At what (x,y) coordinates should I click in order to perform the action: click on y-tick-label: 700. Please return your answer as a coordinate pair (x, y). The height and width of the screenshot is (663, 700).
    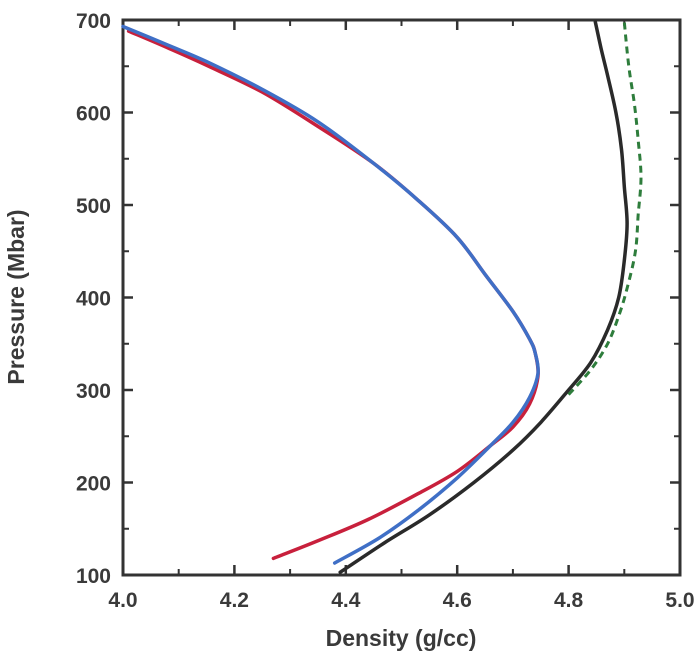
    Looking at the image, I should click on (93, 21).